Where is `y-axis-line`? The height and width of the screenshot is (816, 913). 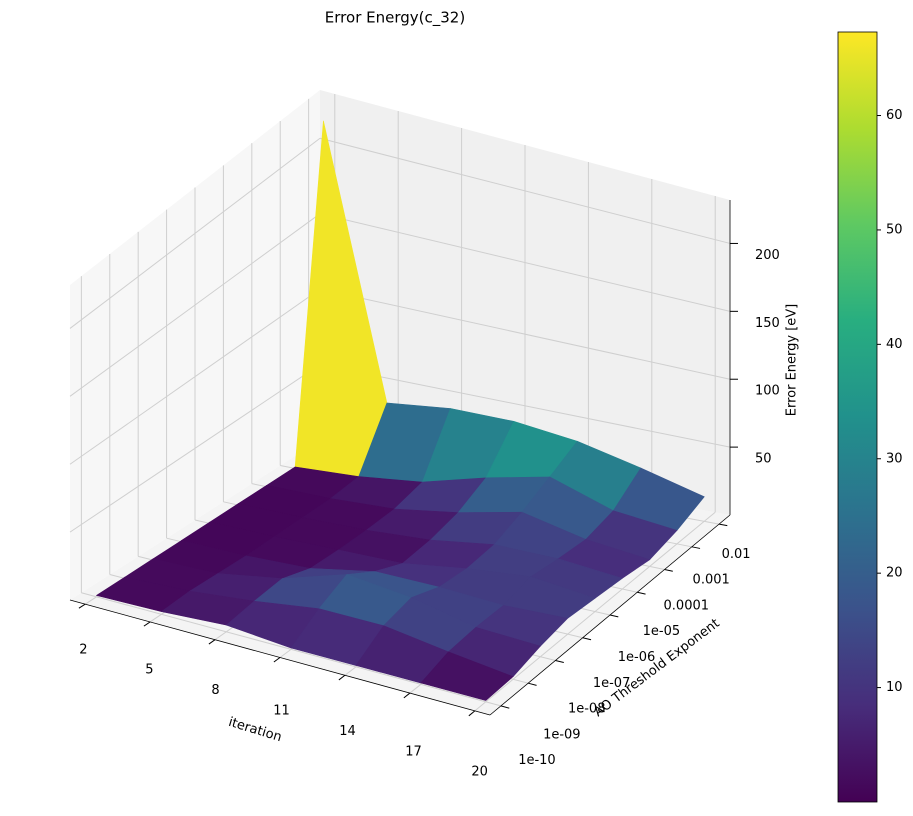
y-axis-line is located at coordinates (610, 615).